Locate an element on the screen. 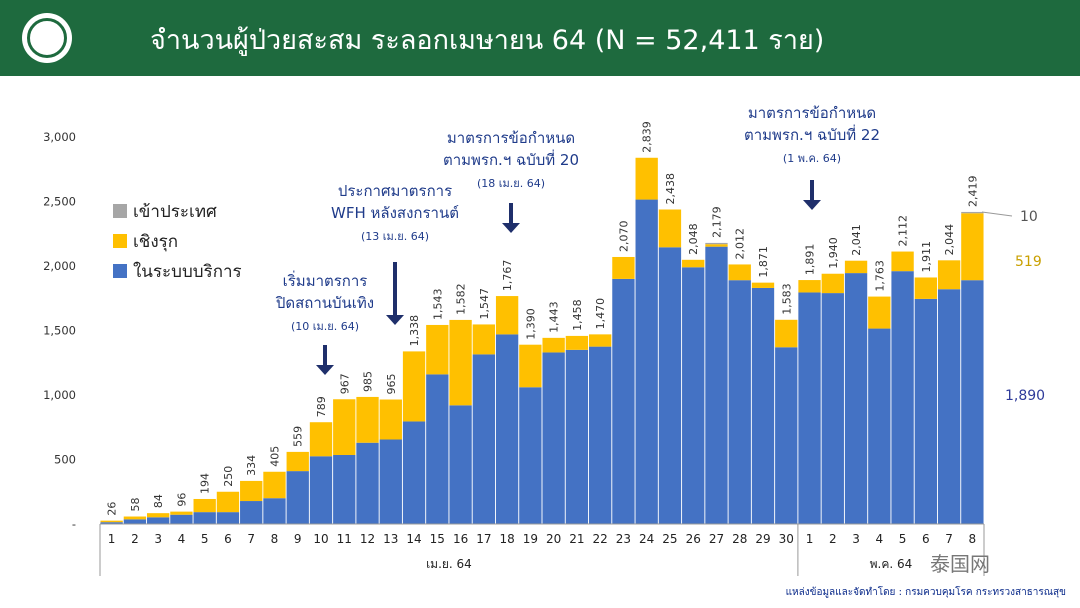 Image resolution: width=1080 pixels, height=608 pixels. y-tick-label: 1,000 is located at coordinates (59, 395).